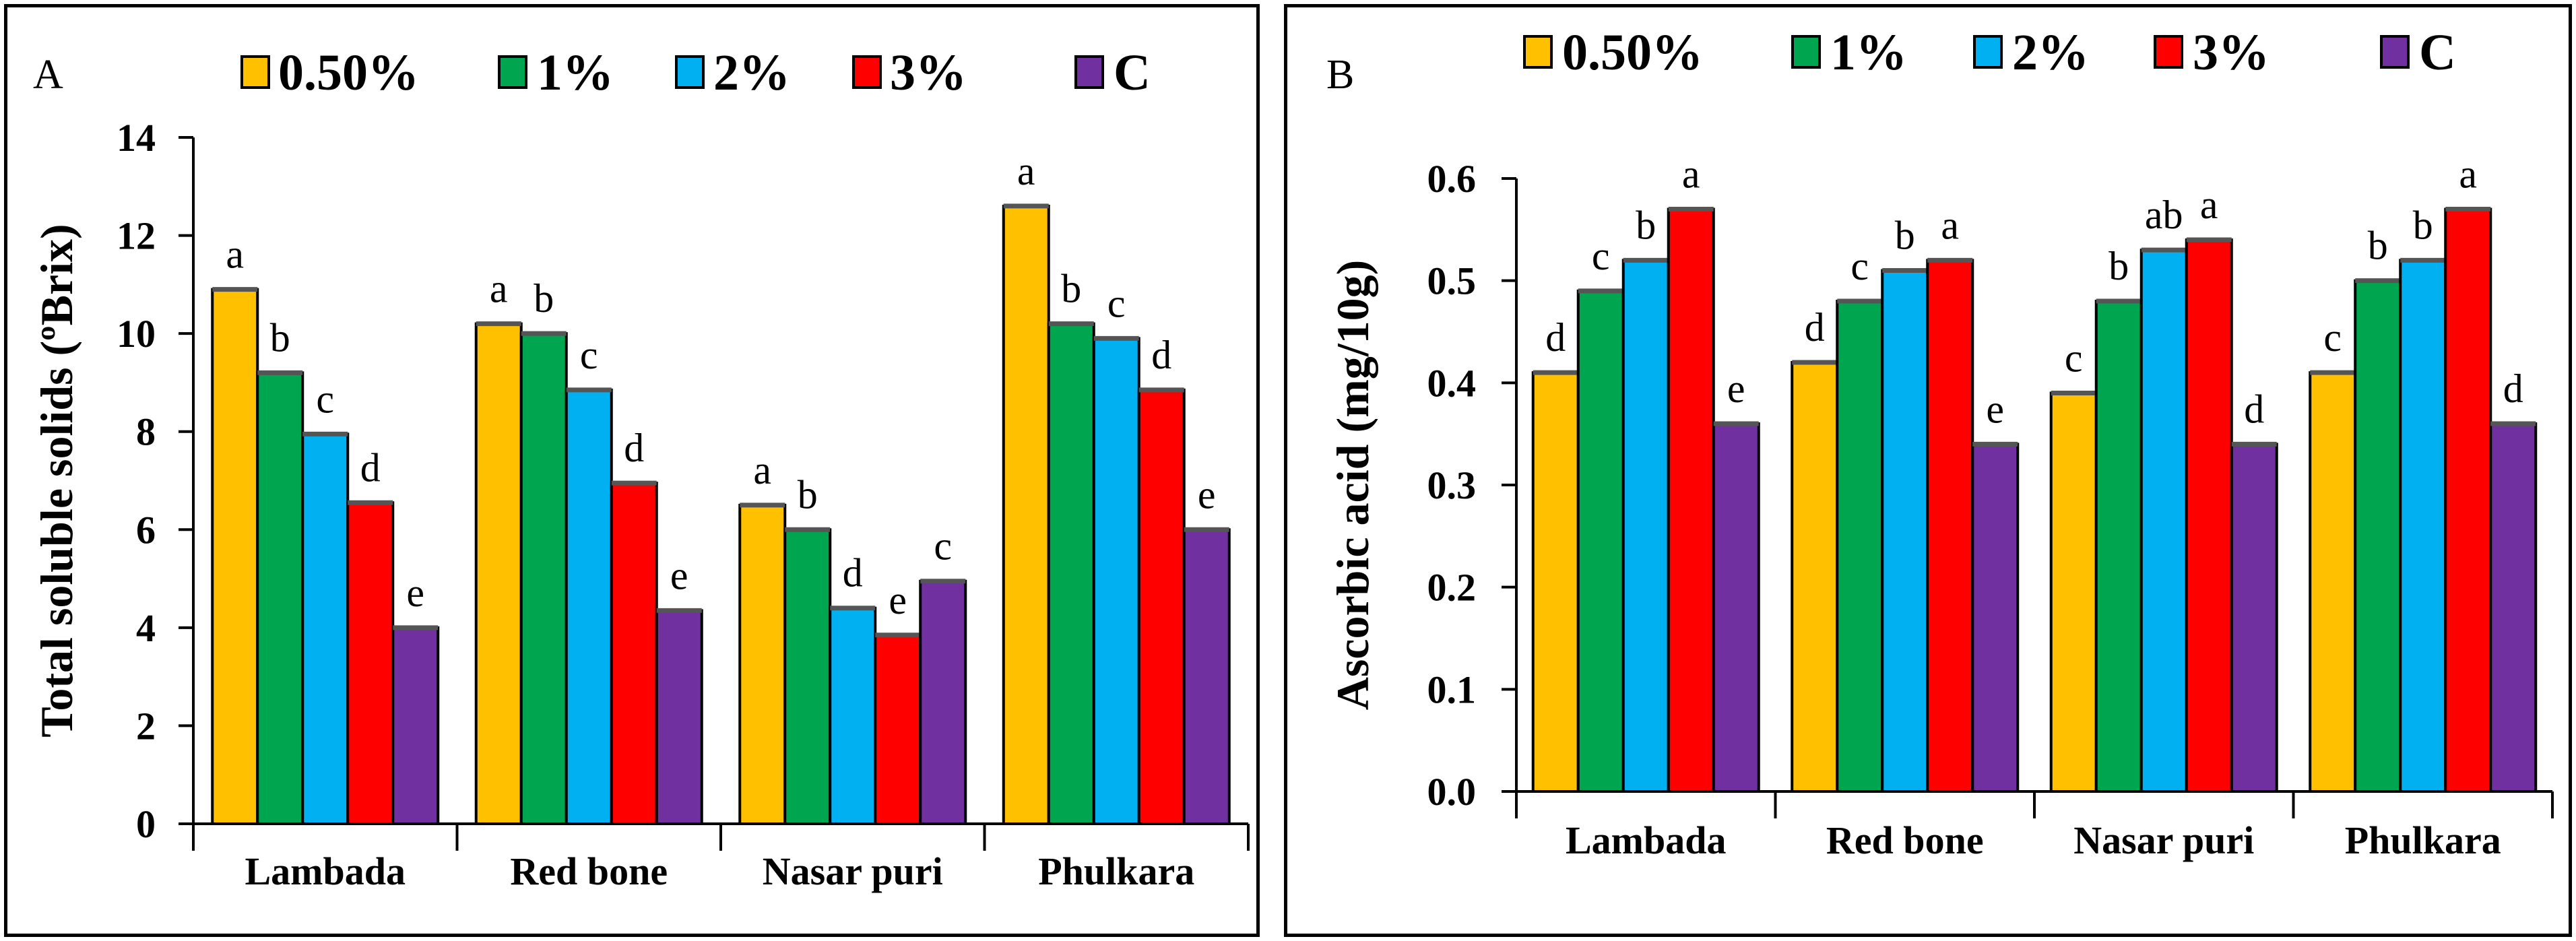 The height and width of the screenshot is (941, 2576). What do you see at coordinates (1452, 792) in the screenshot?
I see `y-tick-label: 0.0` at bounding box center [1452, 792].